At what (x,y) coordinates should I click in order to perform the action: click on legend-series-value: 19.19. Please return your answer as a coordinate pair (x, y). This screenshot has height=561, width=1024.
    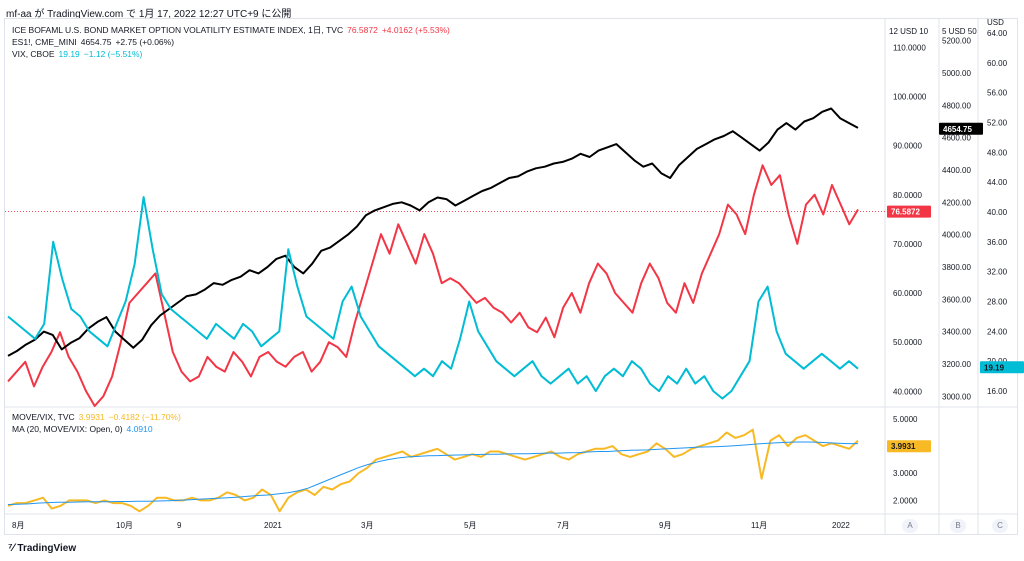
    Looking at the image, I should click on (69, 54).